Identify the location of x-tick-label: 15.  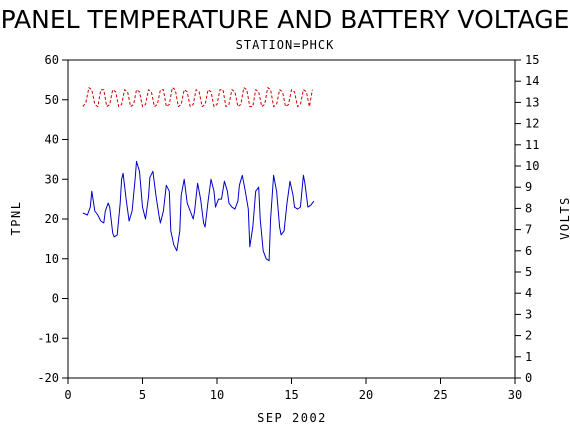
(291, 395).